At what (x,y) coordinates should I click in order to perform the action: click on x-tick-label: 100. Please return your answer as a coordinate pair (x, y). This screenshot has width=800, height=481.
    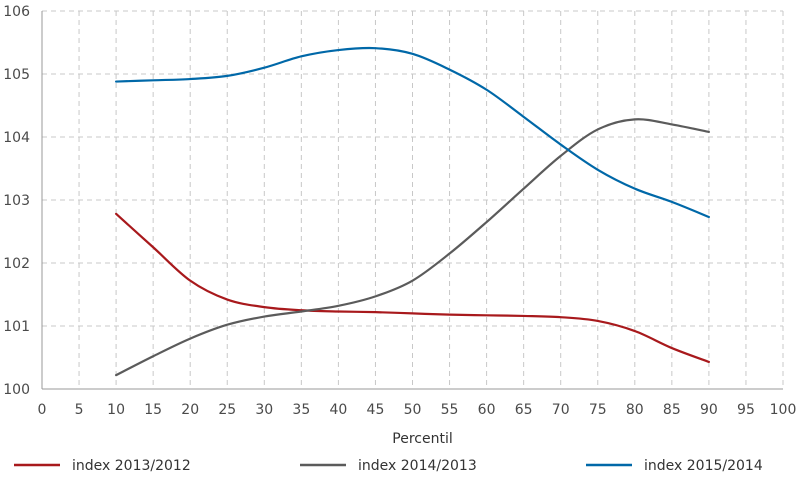
    Looking at the image, I should click on (783, 410).